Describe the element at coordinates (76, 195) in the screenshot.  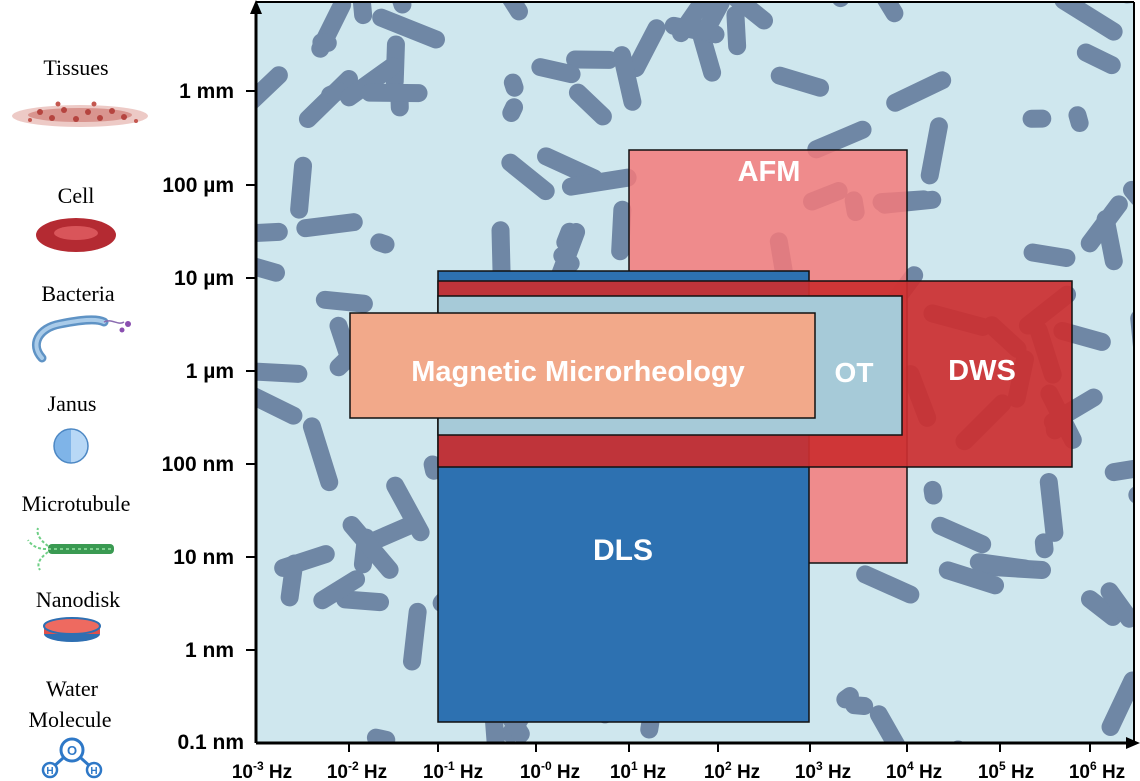
I see `cell-label: Cell` at that location.